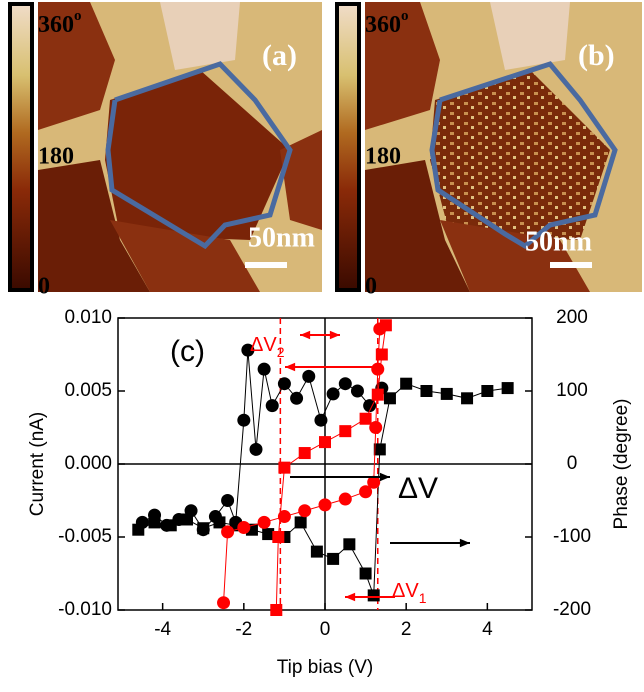 This screenshot has height=692, width=644. I want to click on annotation-subscript: 1, so click(423, 598).